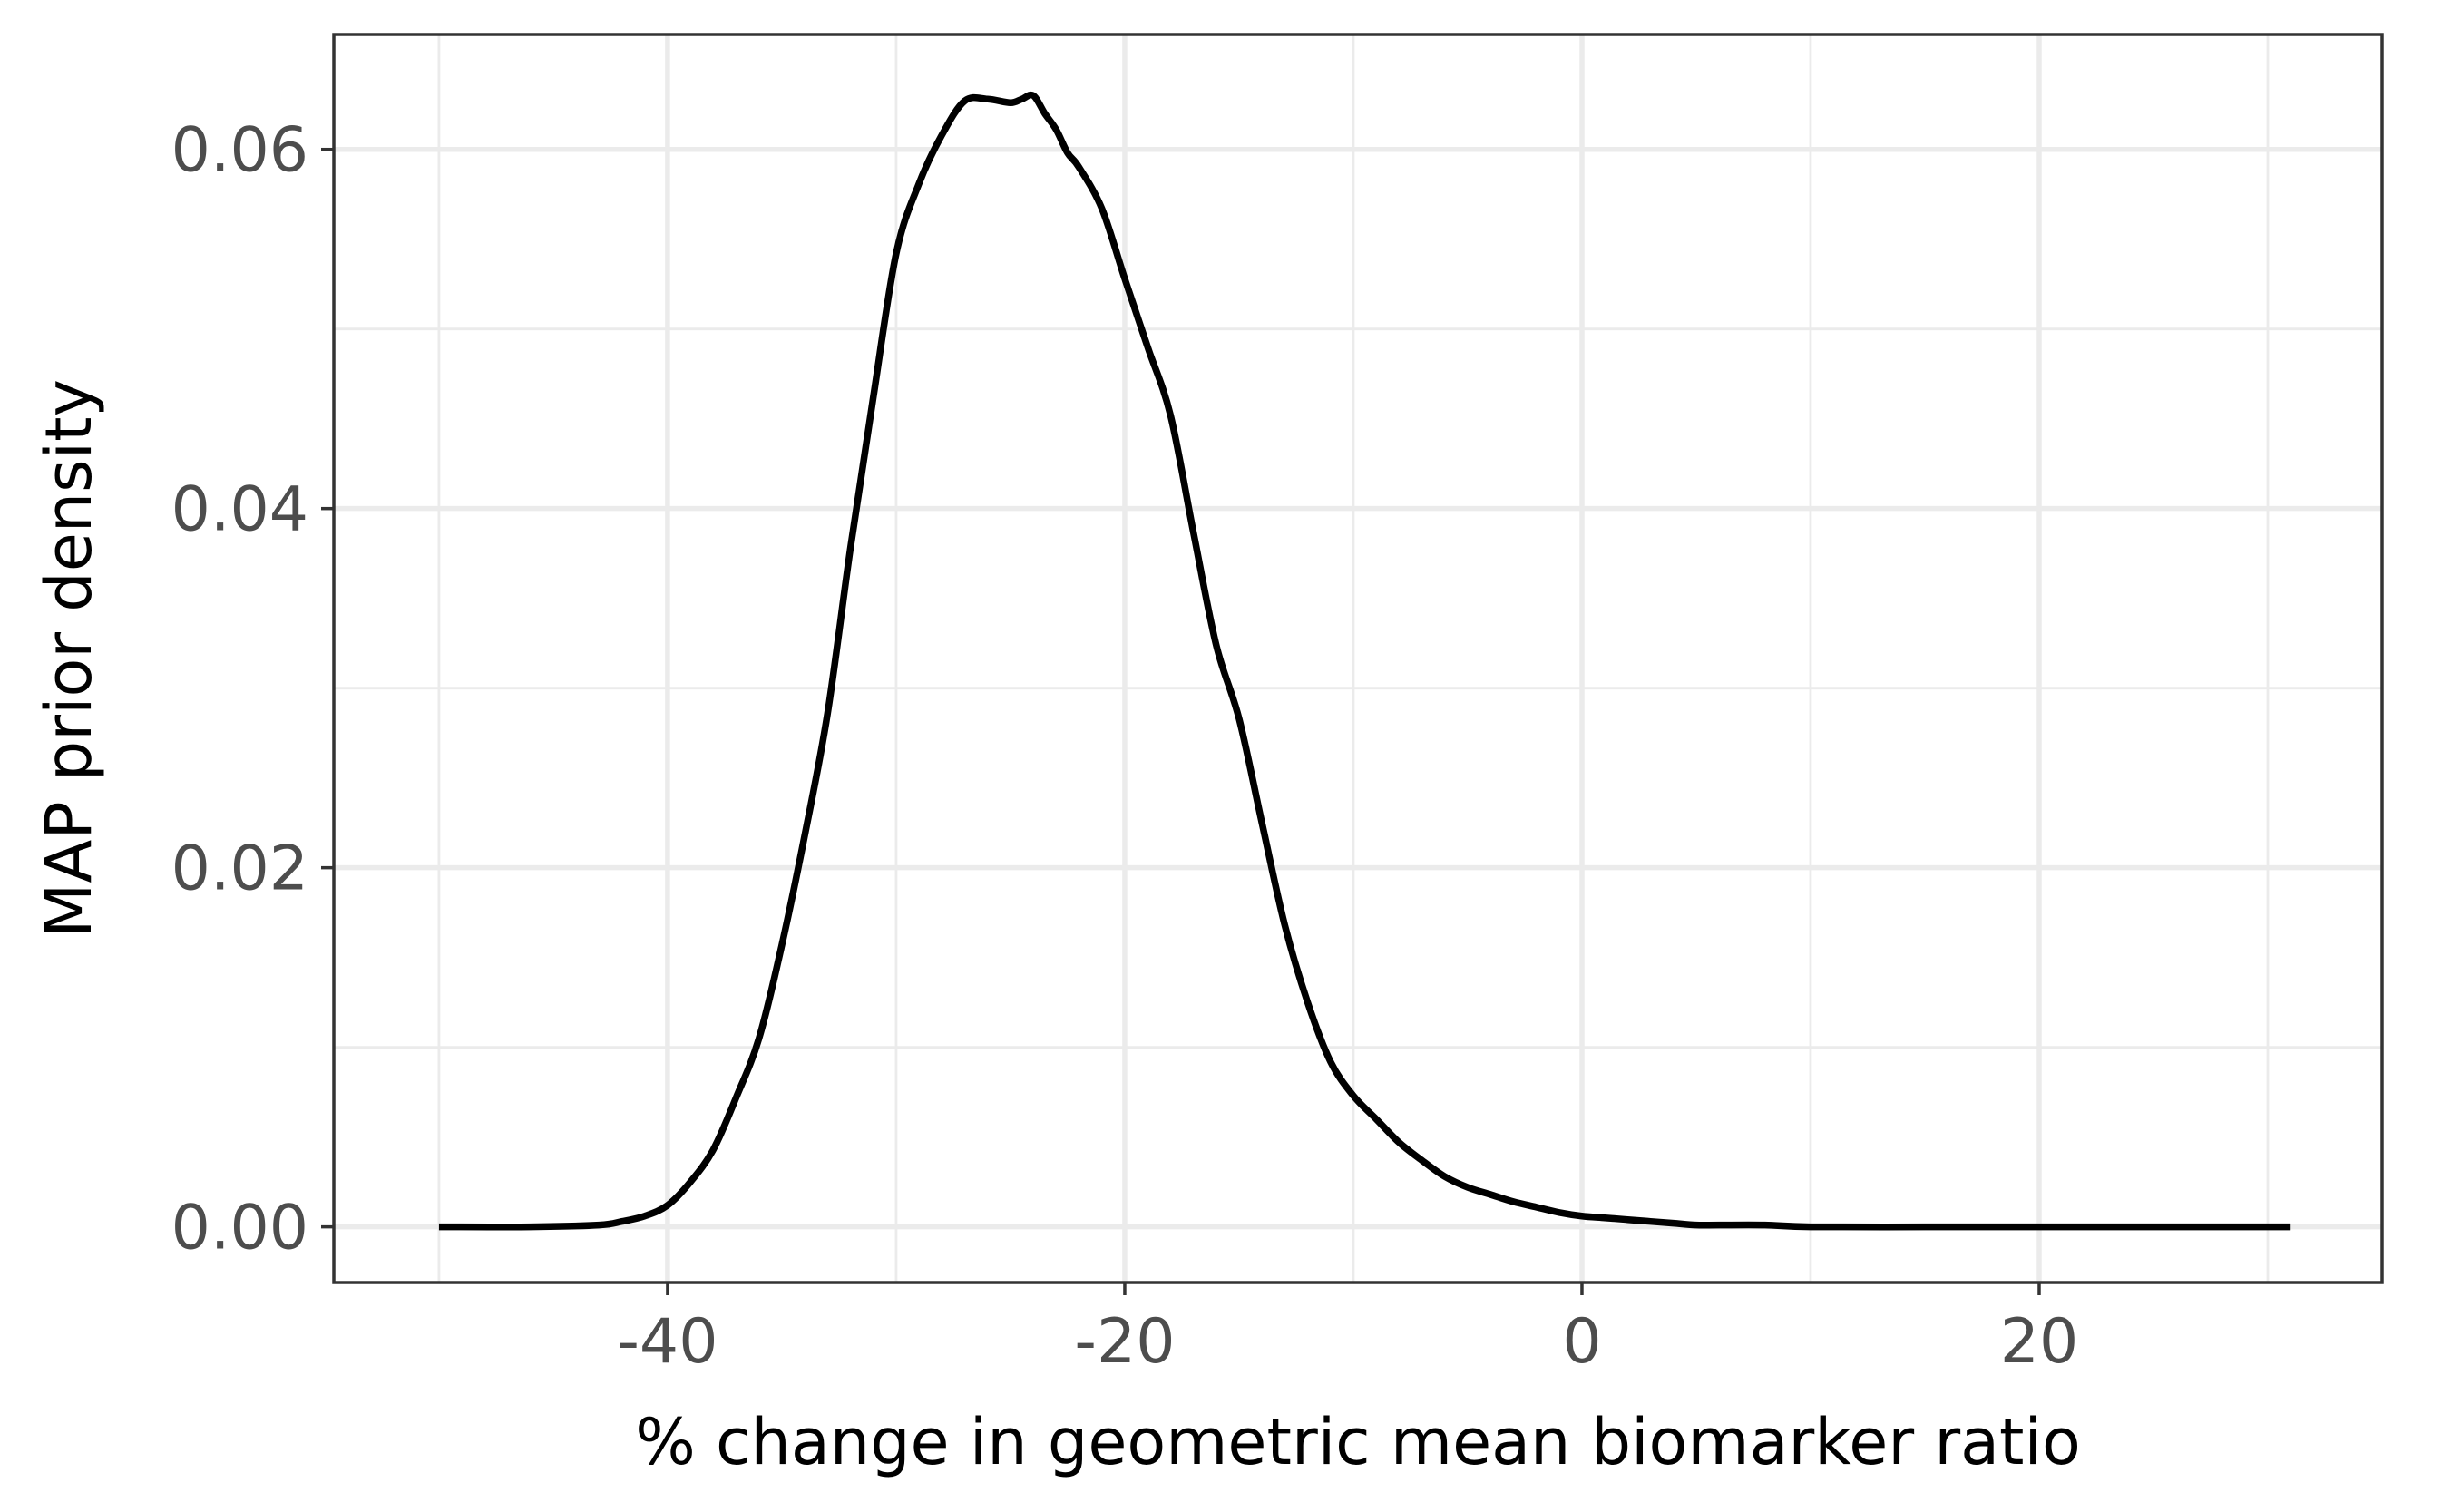 The image size is (2451, 1512). What do you see at coordinates (1581, 1342) in the screenshot?
I see `x-tick-label: 0` at bounding box center [1581, 1342].